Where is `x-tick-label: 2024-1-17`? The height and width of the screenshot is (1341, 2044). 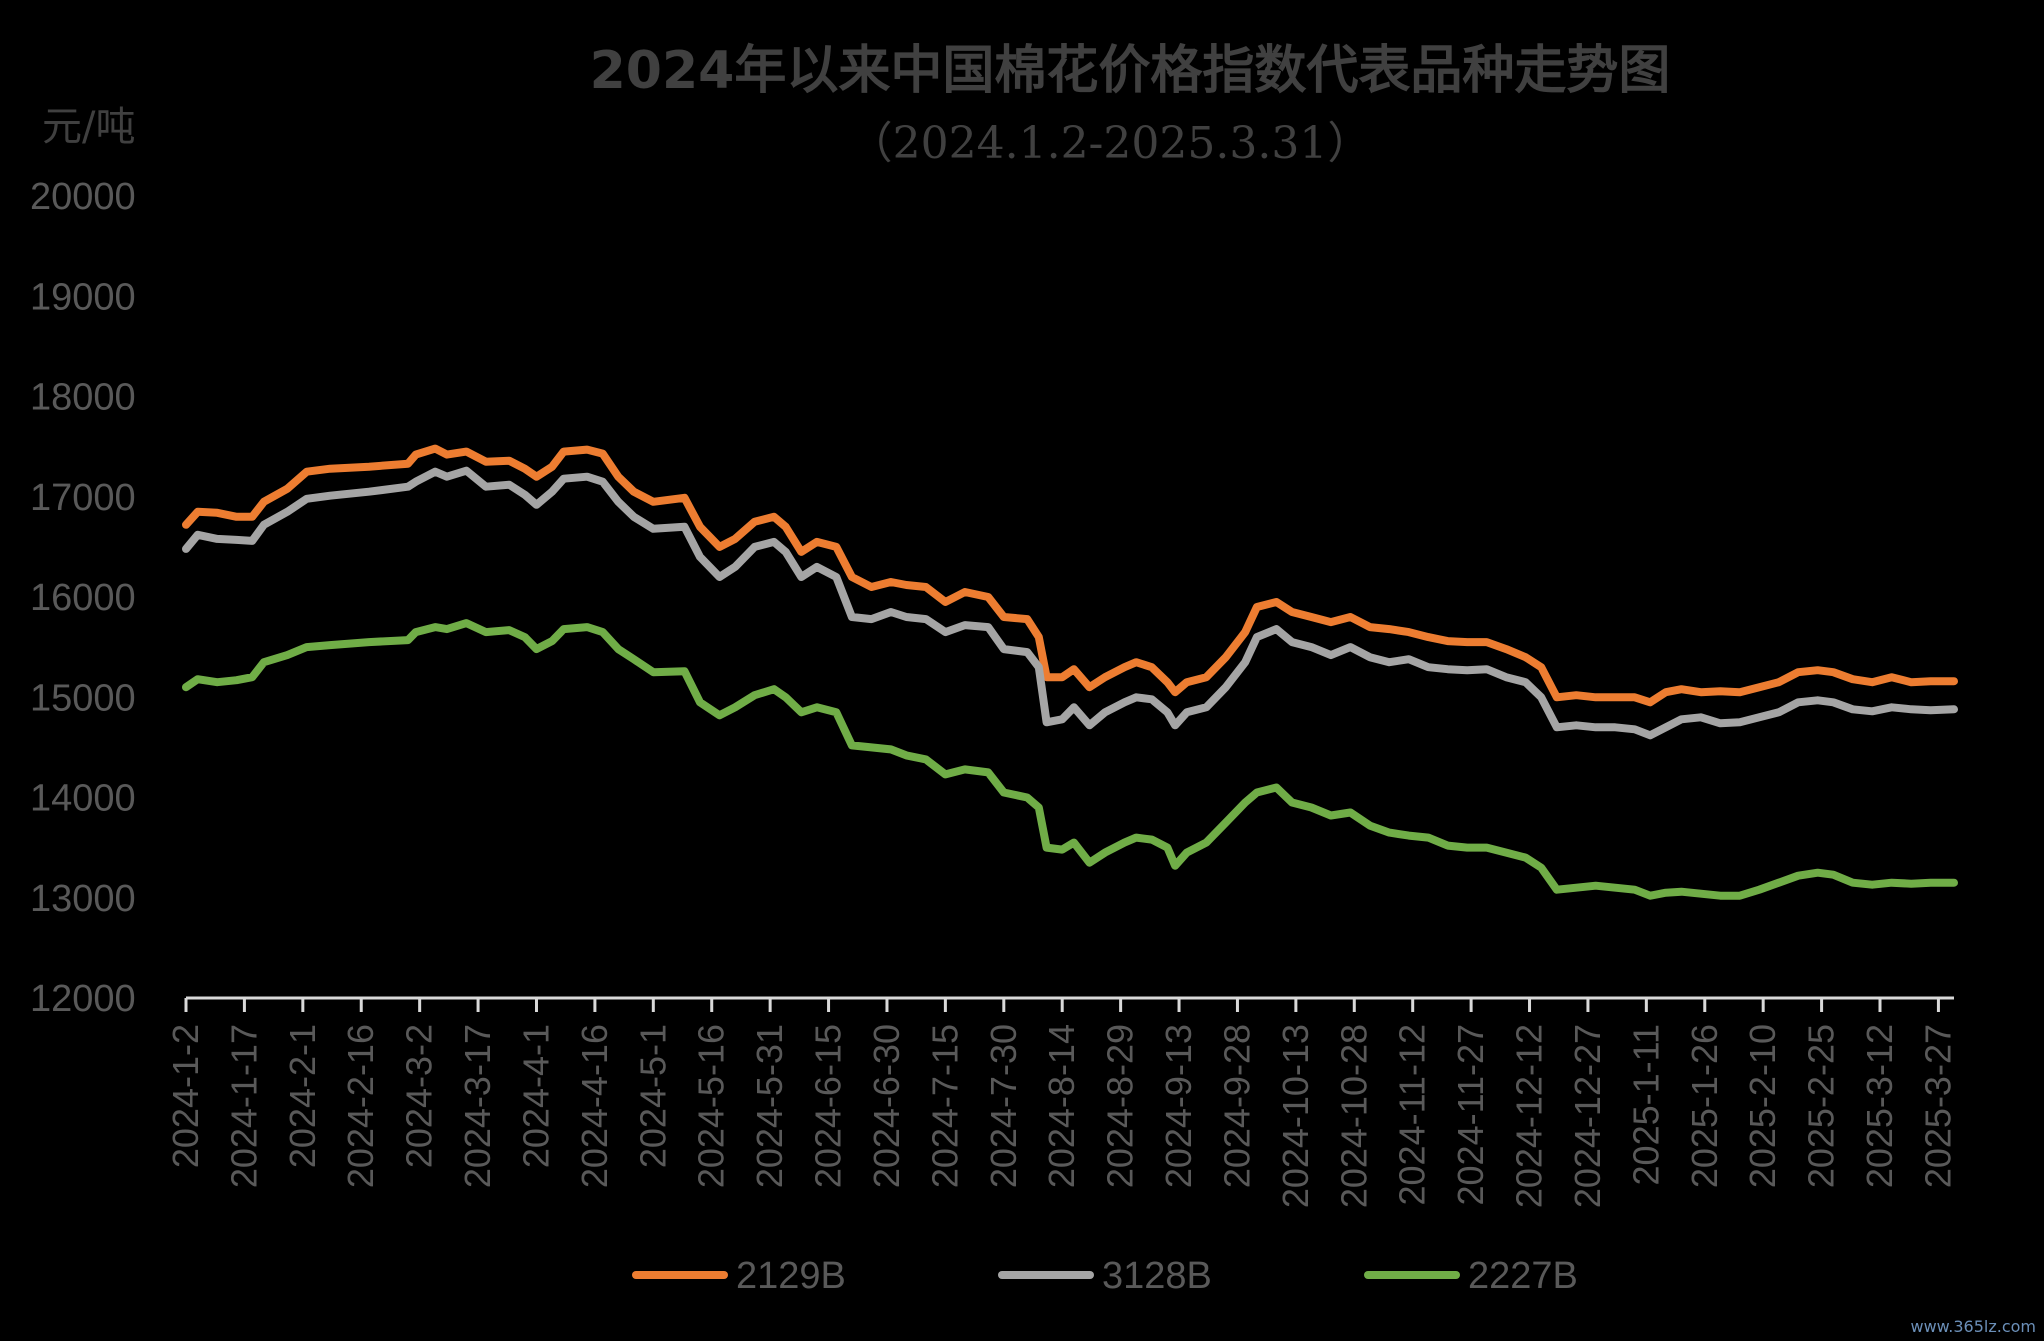
x-tick-label: 2024-1-17 is located at coordinates (243, 1106).